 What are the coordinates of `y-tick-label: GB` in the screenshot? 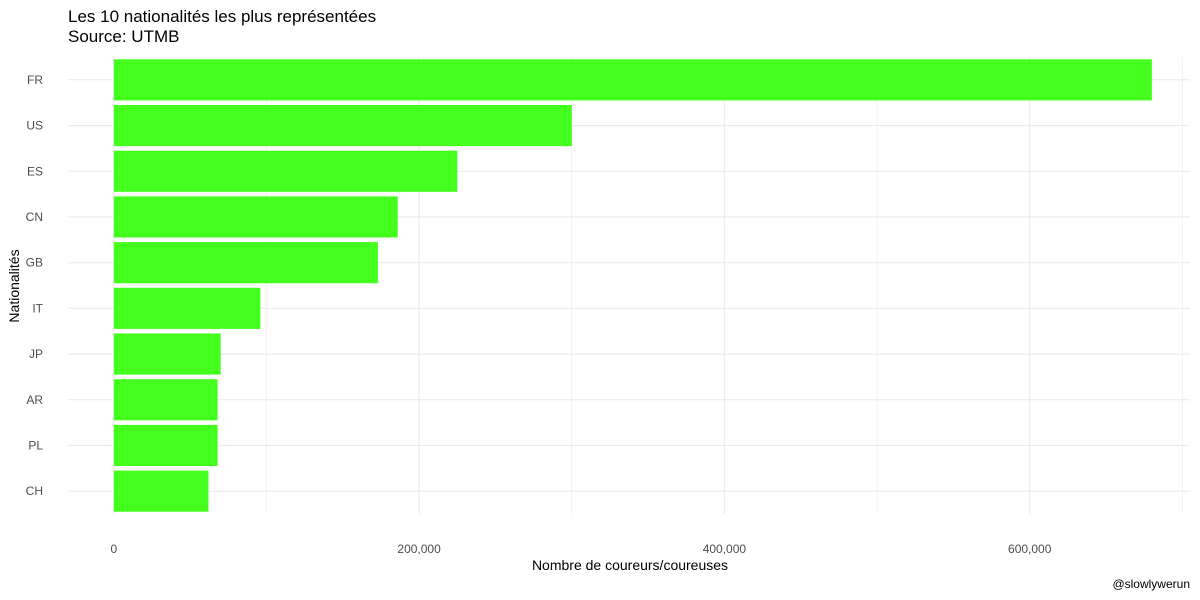 It's located at (34, 263).